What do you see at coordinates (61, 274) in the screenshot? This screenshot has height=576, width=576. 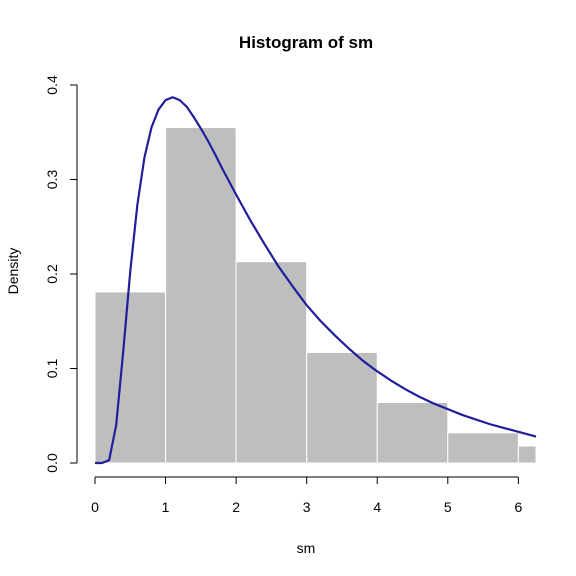 I see `y-axis: 0.0 0.1 0.2 0.3 0.4` at bounding box center [61, 274].